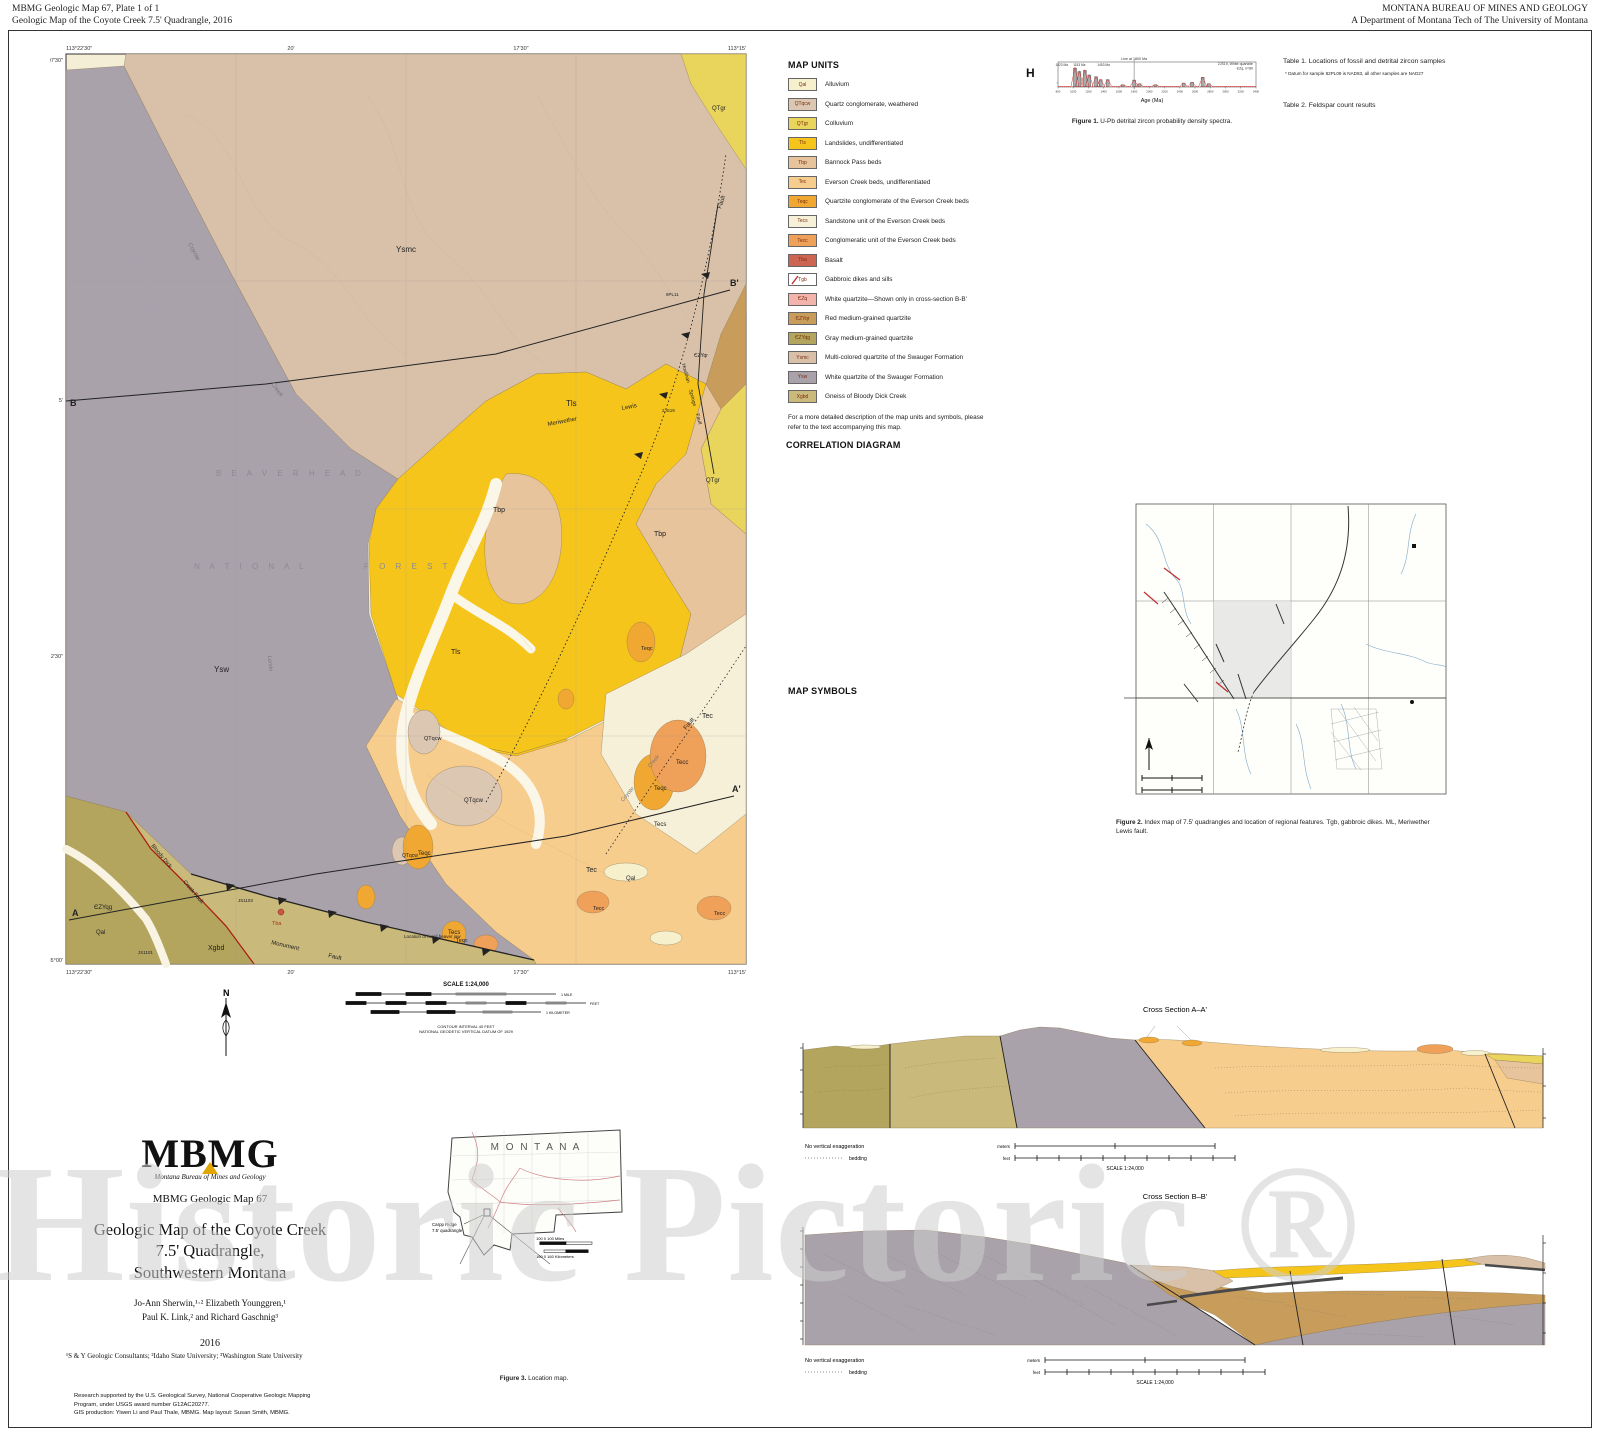  I want to click on edge-coord-bottom: 113°15', so click(737, 973).